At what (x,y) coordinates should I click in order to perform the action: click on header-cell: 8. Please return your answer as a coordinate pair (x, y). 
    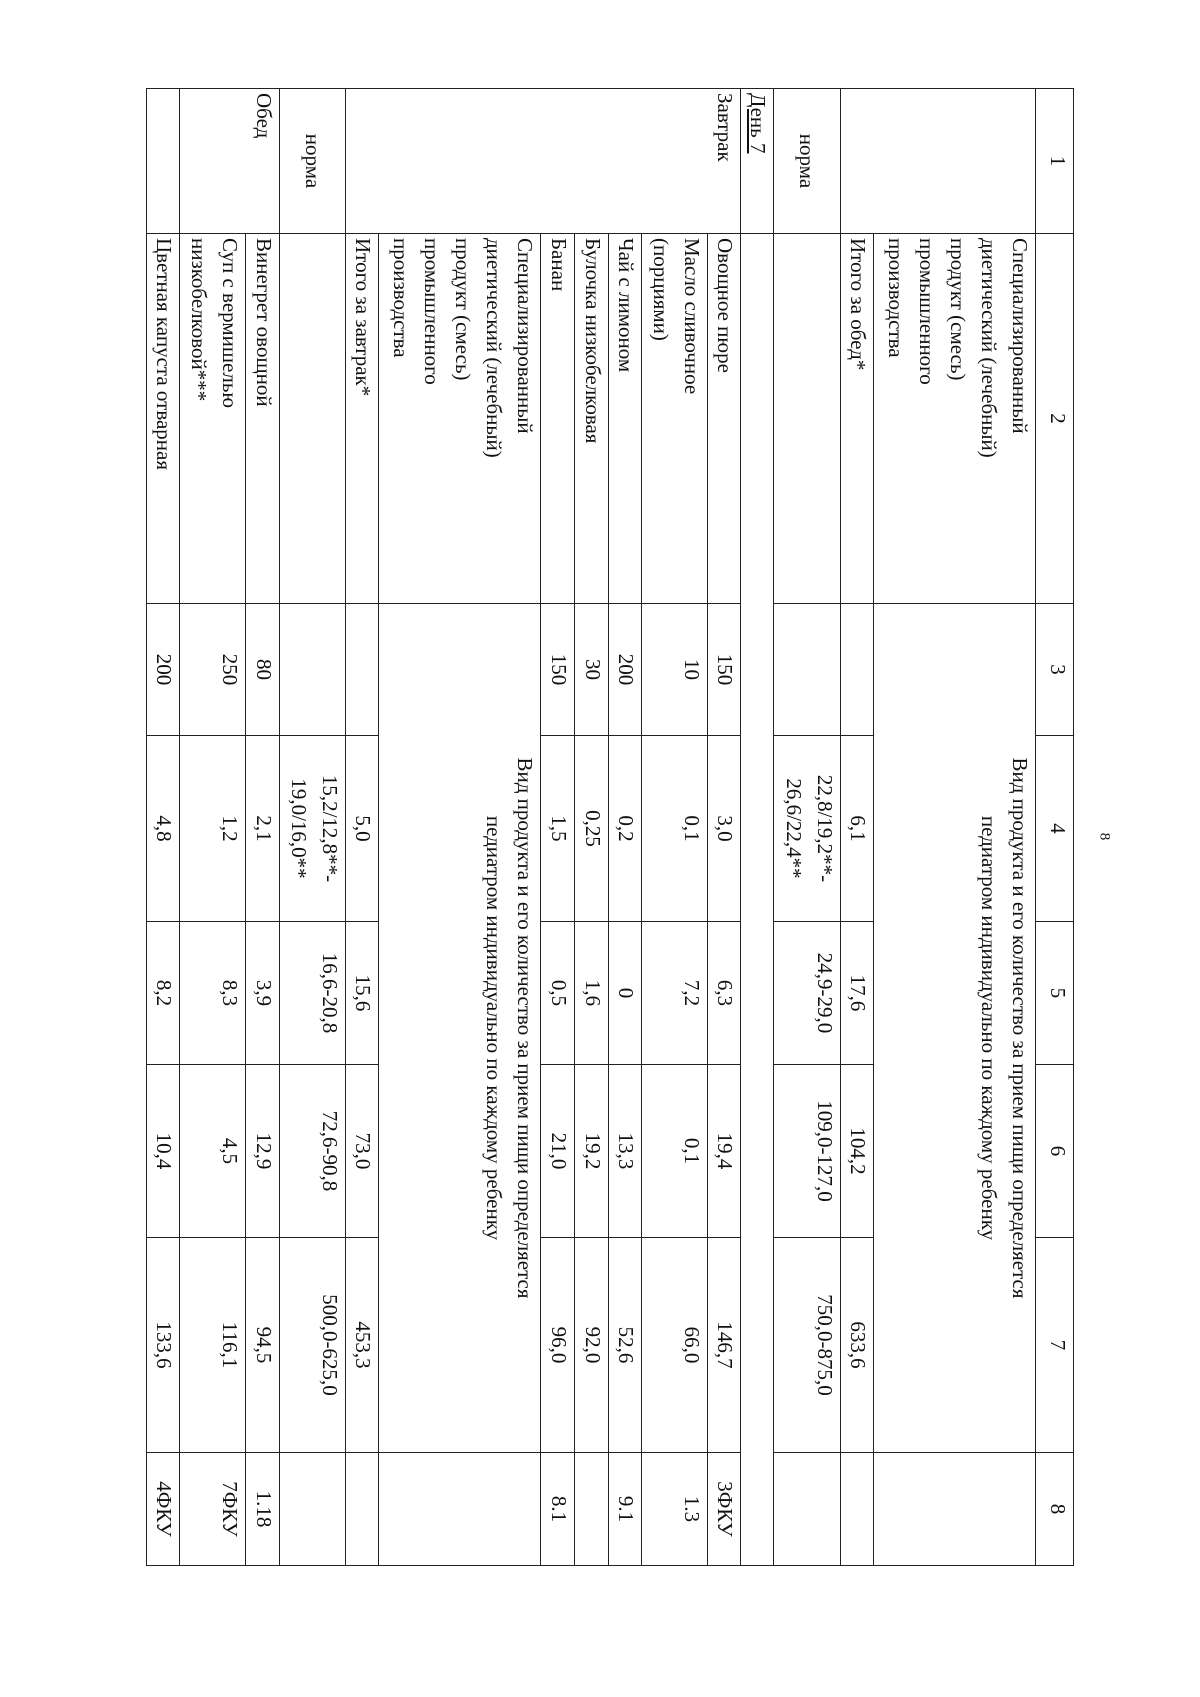
    Looking at the image, I should click on (1054, 1509).